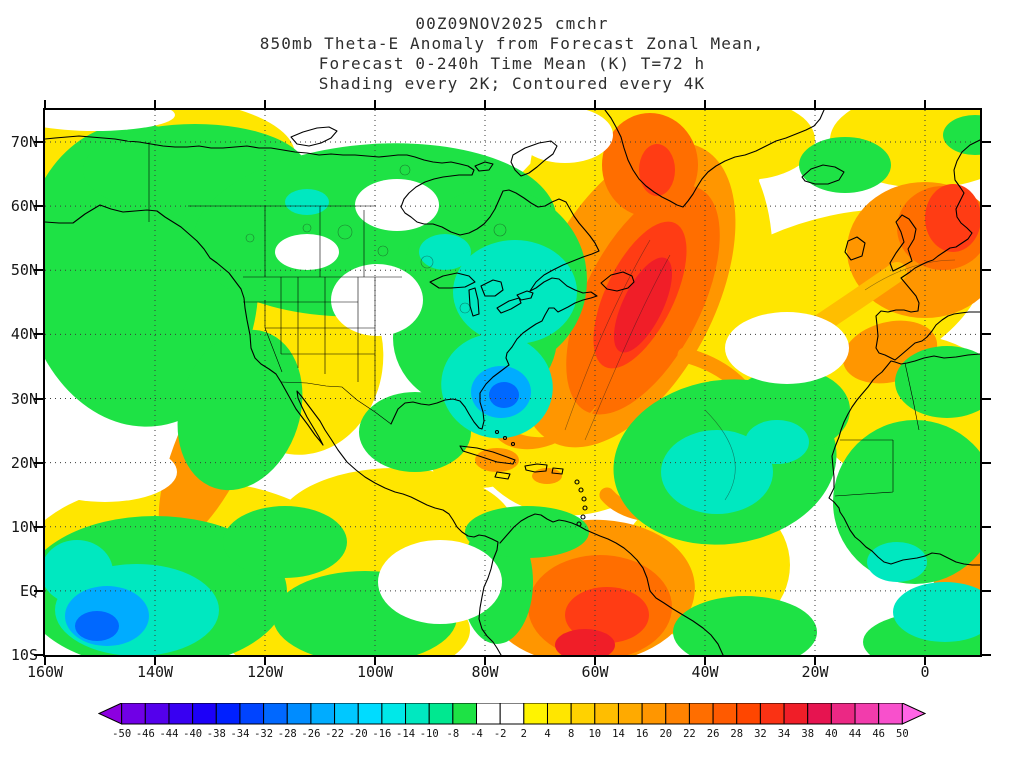 Image resolution: width=1024 pixels, height=768 pixels. What do you see at coordinates (925, 672) in the screenshot?
I see `lon-tick-label: 0` at bounding box center [925, 672].